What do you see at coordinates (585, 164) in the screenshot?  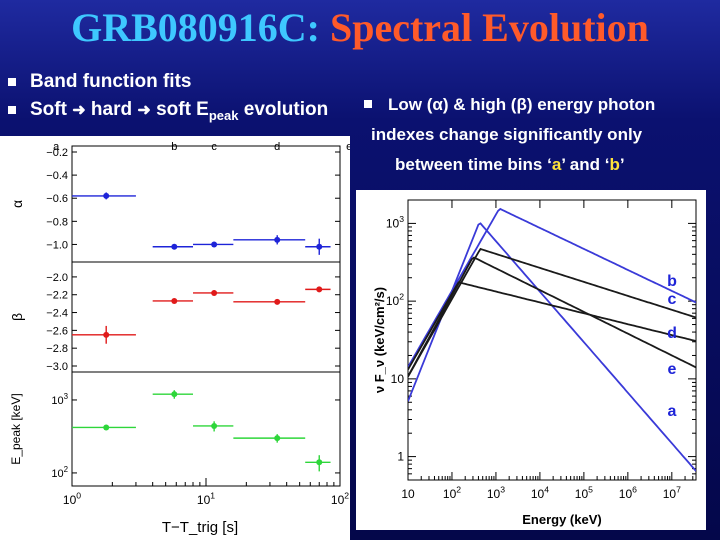 I see `note-text-3c: ’ and ‘` at bounding box center [585, 164].